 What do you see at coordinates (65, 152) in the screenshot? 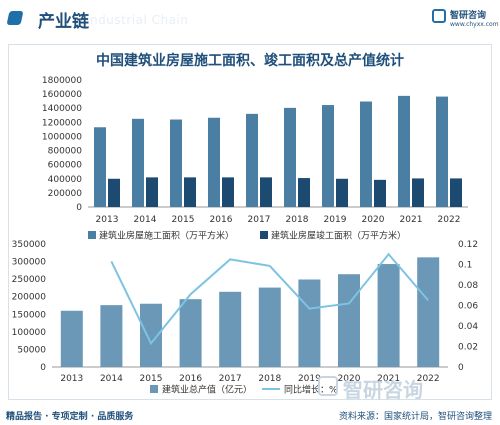
I see `y-tick-label: 800000` at bounding box center [65, 152].